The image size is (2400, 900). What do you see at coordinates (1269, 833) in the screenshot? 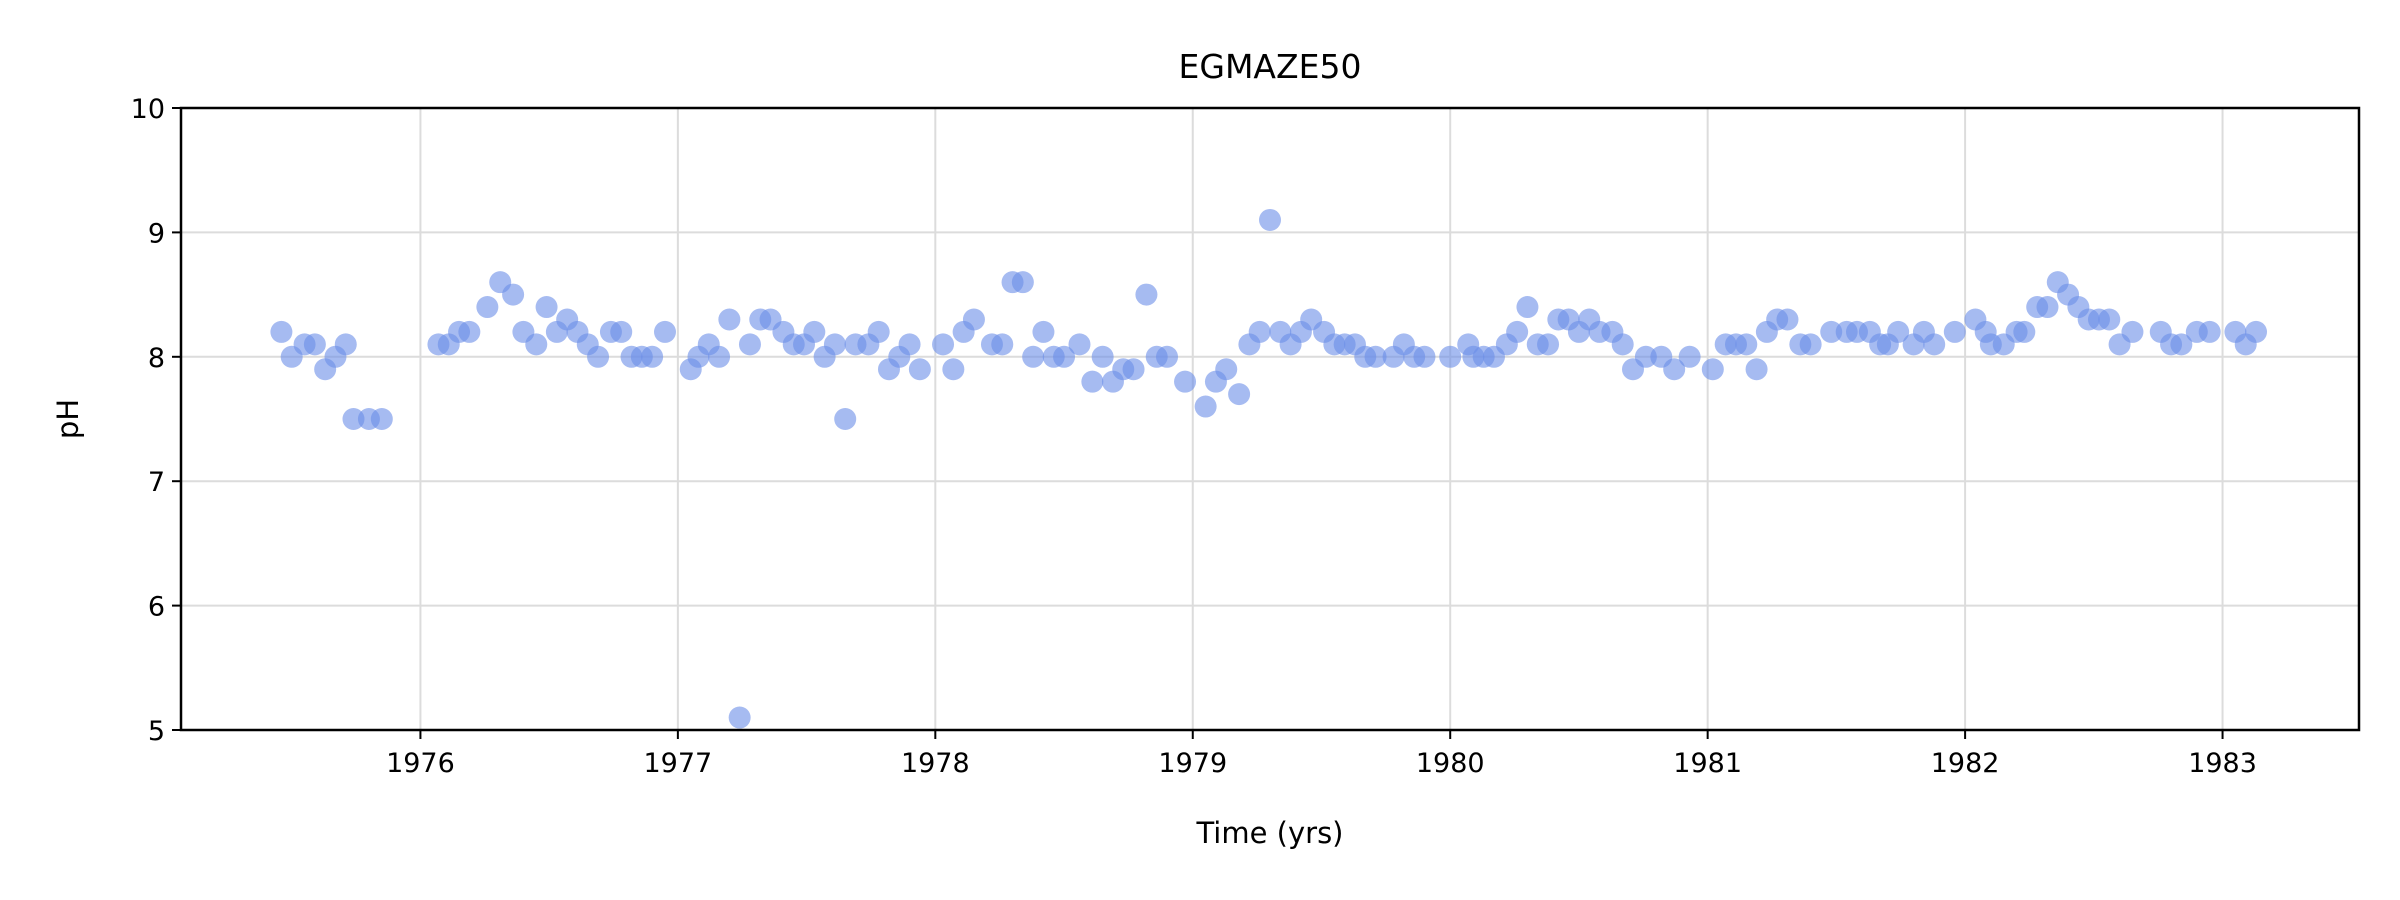
I see `x-axis-label: Time (yrs)` at bounding box center [1269, 833].